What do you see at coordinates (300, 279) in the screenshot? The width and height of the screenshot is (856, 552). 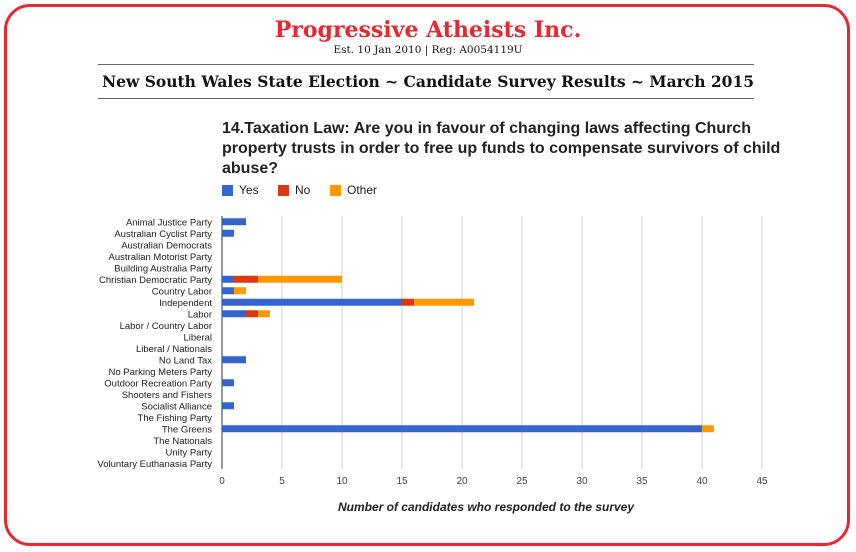 I see `bar-christian-democratic-party-other` at bounding box center [300, 279].